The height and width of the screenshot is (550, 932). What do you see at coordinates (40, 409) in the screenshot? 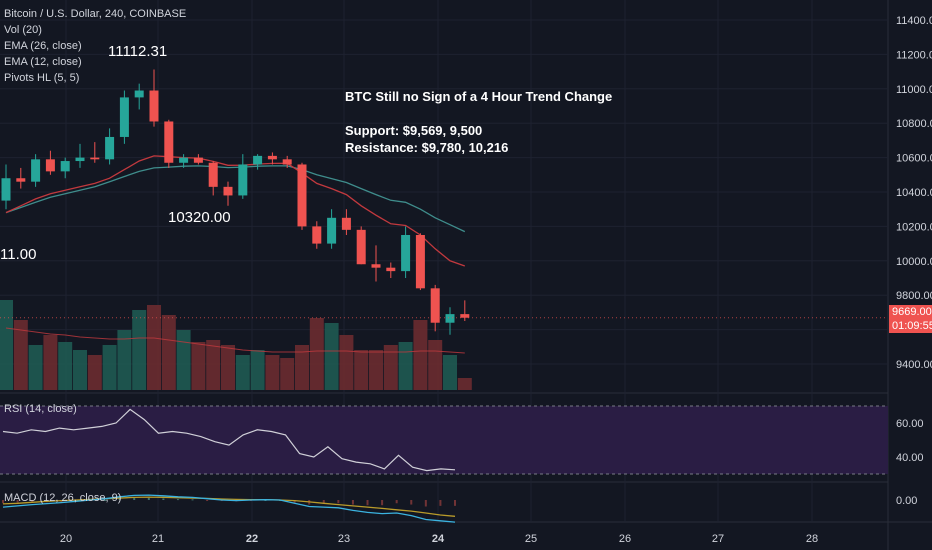
I see `rsi-label: RSI (14, close)` at bounding box center [40, 409].